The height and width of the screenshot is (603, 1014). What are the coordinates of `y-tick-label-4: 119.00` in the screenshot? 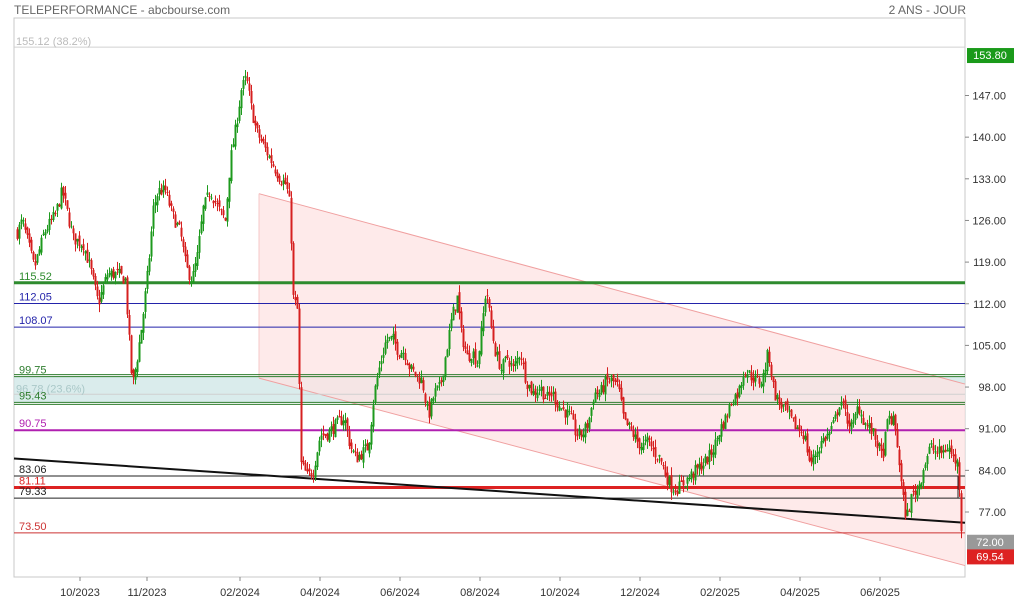 It's located at (989, 263).